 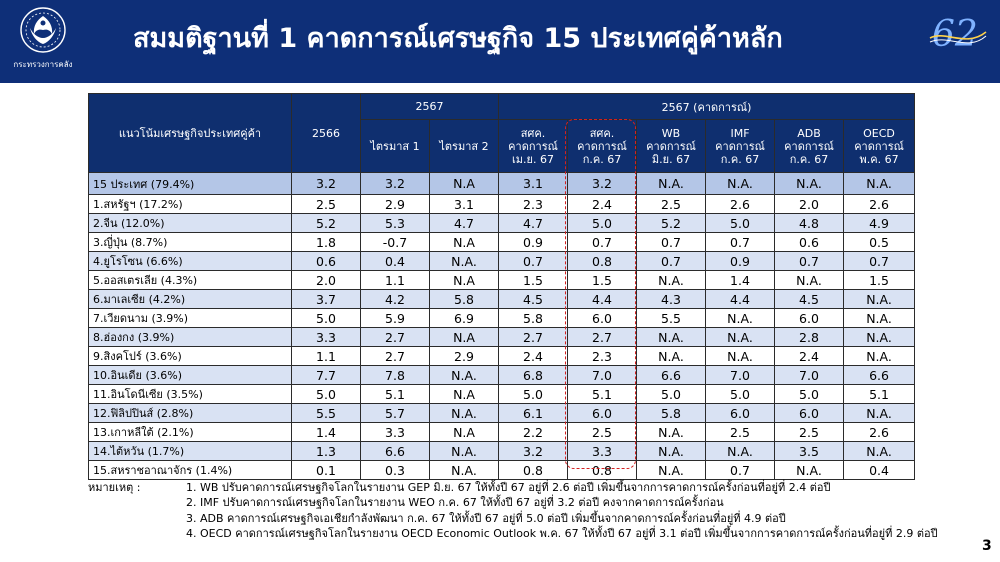 I want to click on value-cell: 4.3, so click(x=671, y=299).